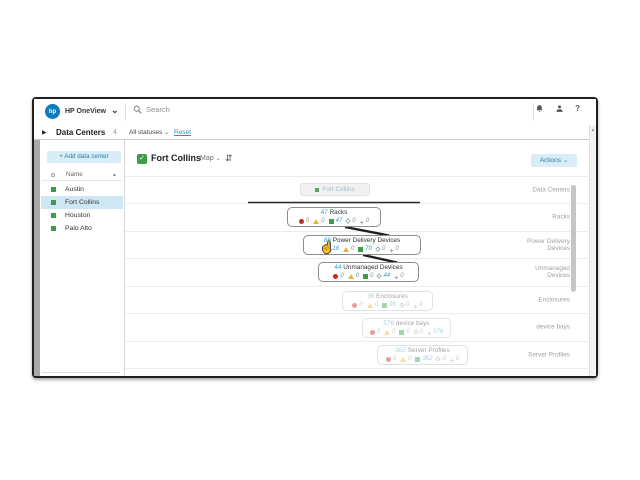 The image size is (640, 480). I want to click on sidebar-left-strip, so click(37, 258).